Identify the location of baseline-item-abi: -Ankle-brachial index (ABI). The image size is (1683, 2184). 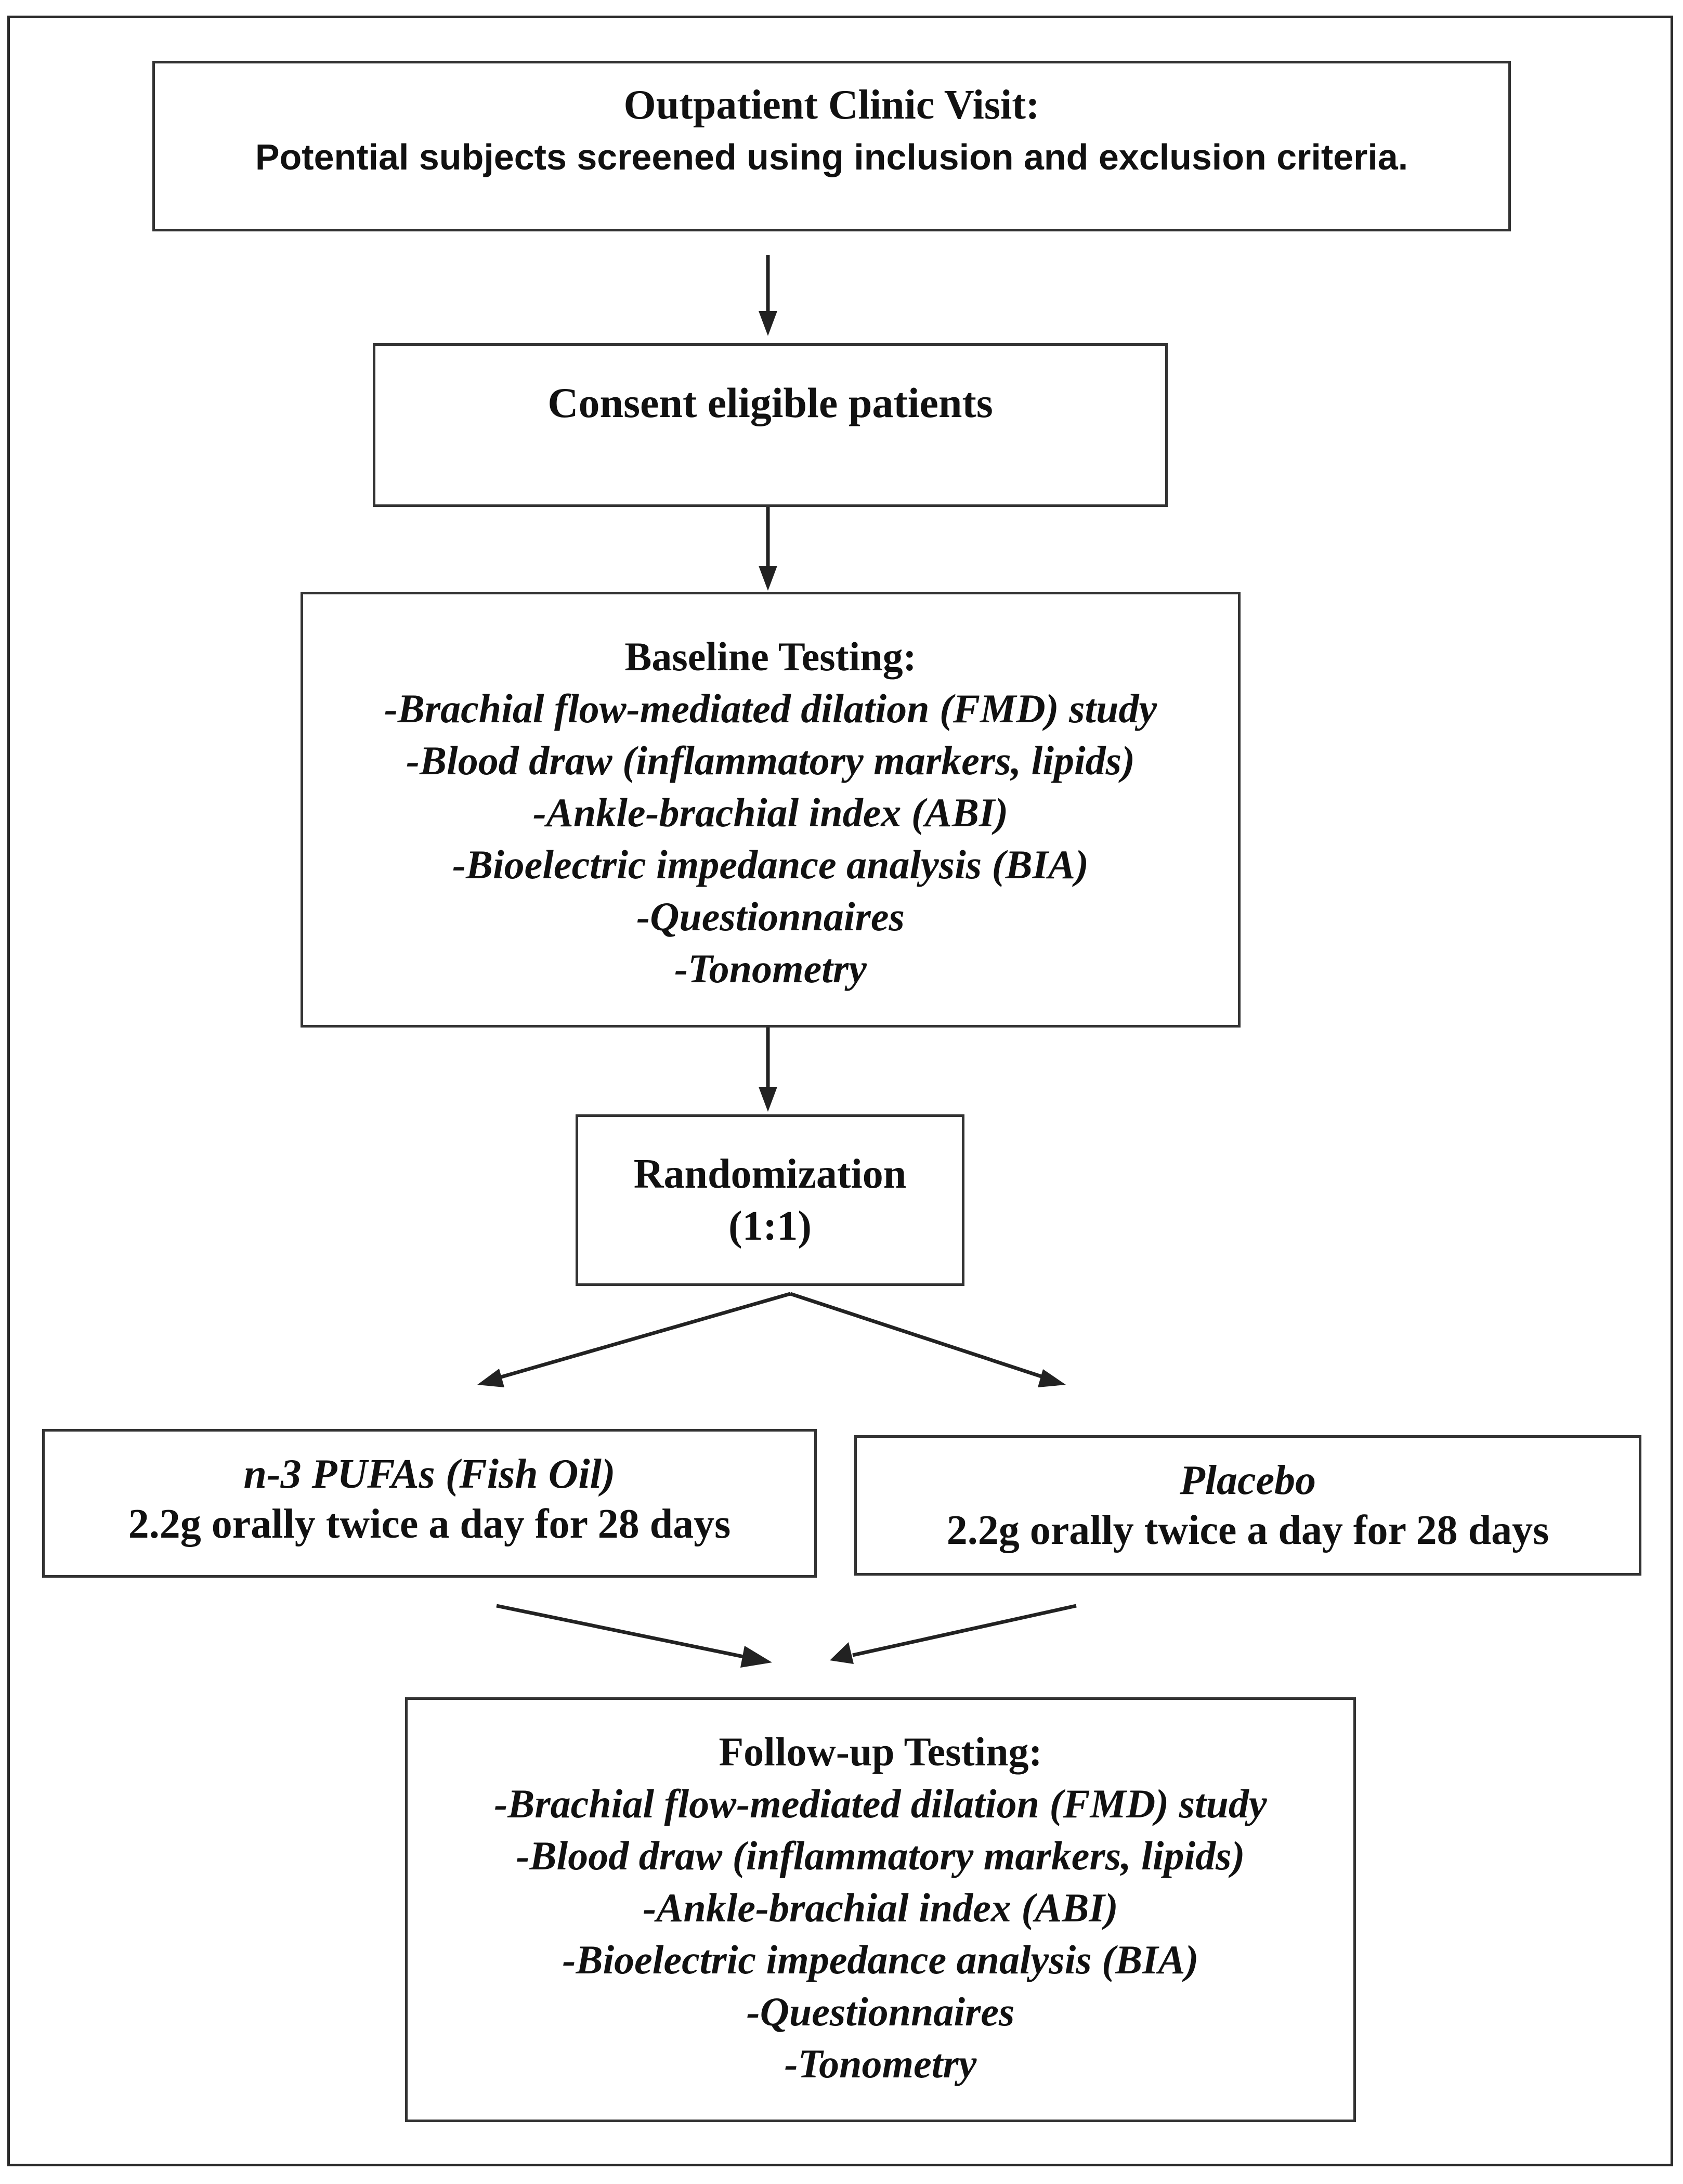
(770, 812).